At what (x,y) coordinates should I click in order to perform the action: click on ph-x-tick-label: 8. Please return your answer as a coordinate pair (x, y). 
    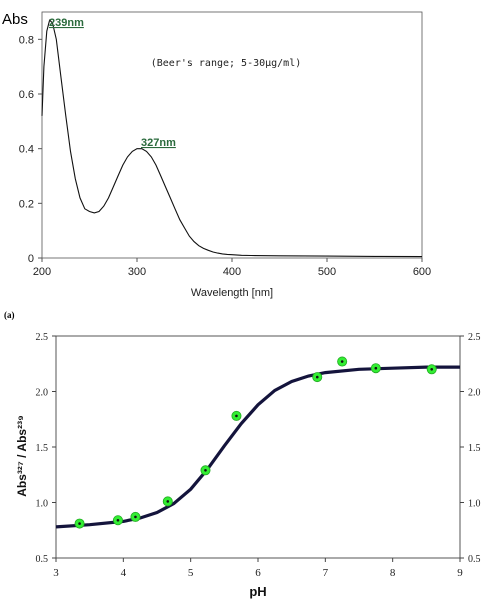
    Looking at the image, I should click on (393, 573).